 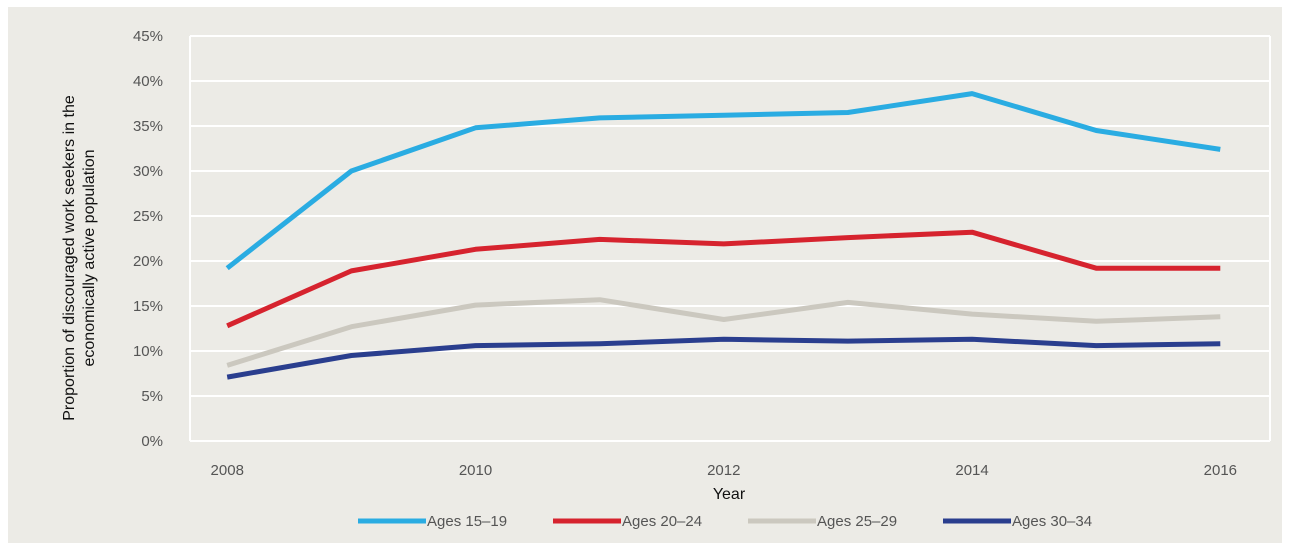 I want to click on y-tick-label: 10%, so click(x=148, y=351).